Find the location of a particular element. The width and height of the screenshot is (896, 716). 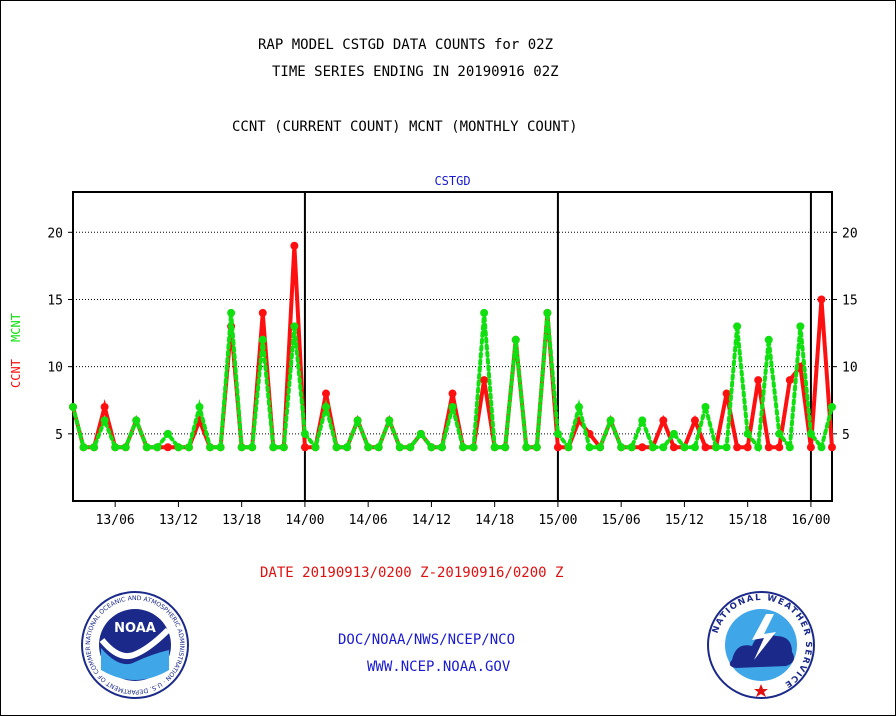

xtick-label: 13/06 is located at coordinates (115, 520).